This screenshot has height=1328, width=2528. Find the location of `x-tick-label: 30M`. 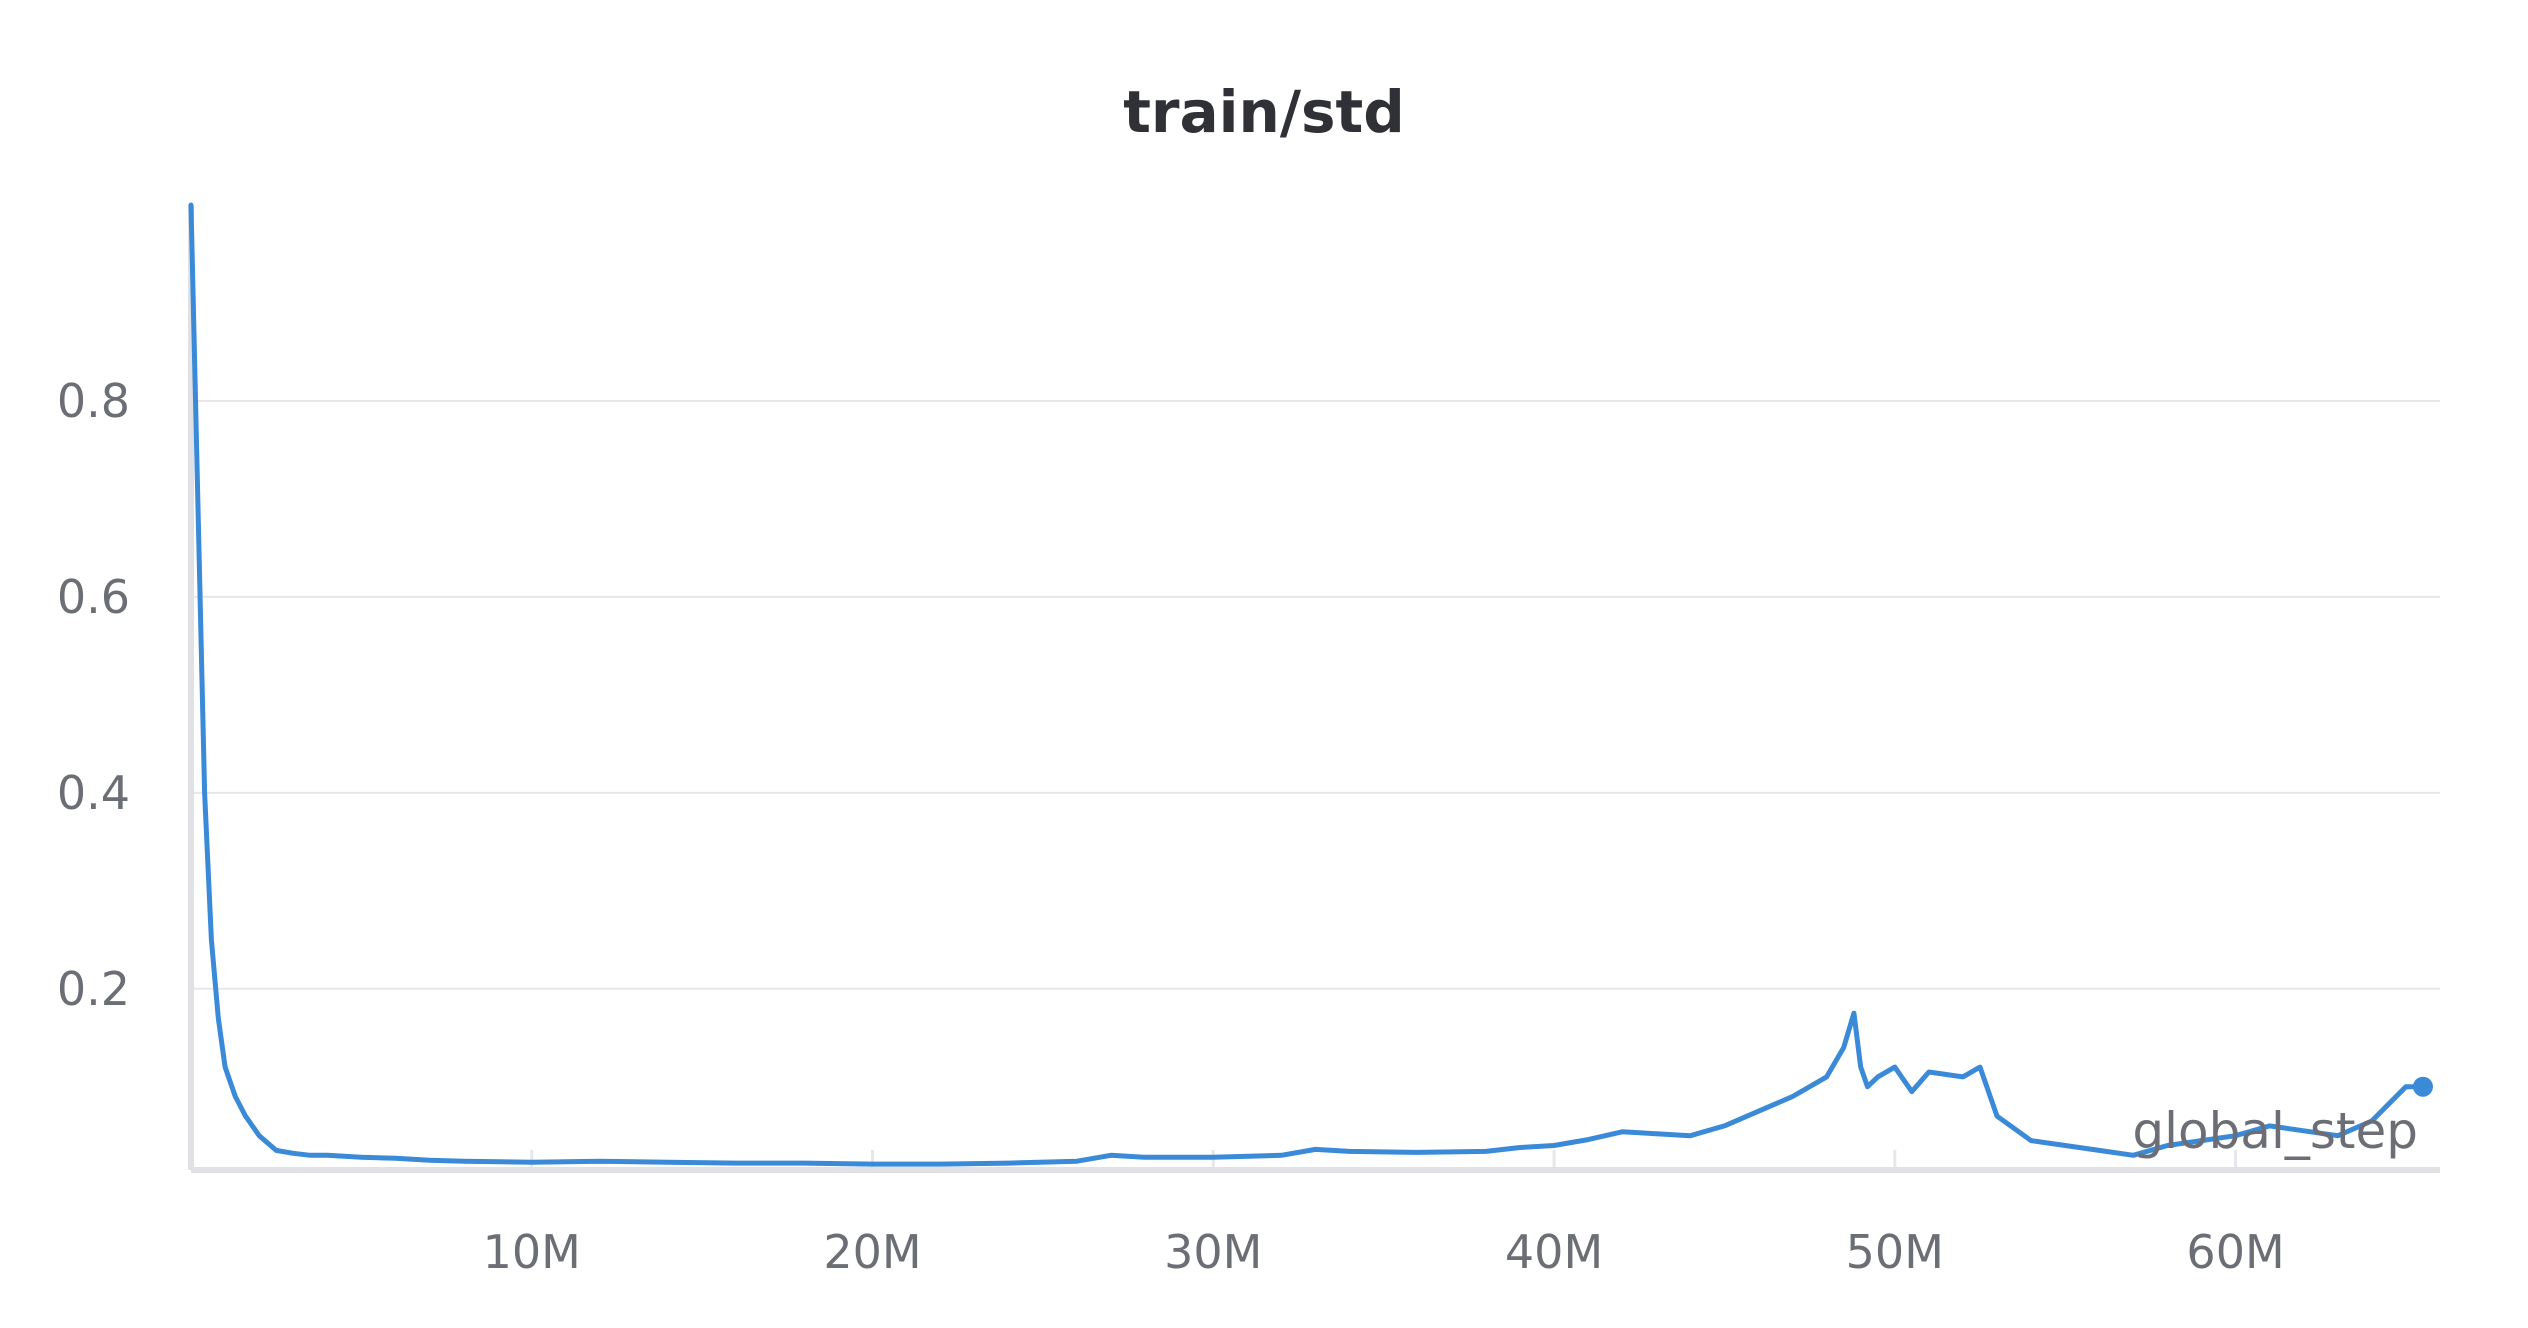

x-tick-label: 30M is located at coordinates (1213, 1252).